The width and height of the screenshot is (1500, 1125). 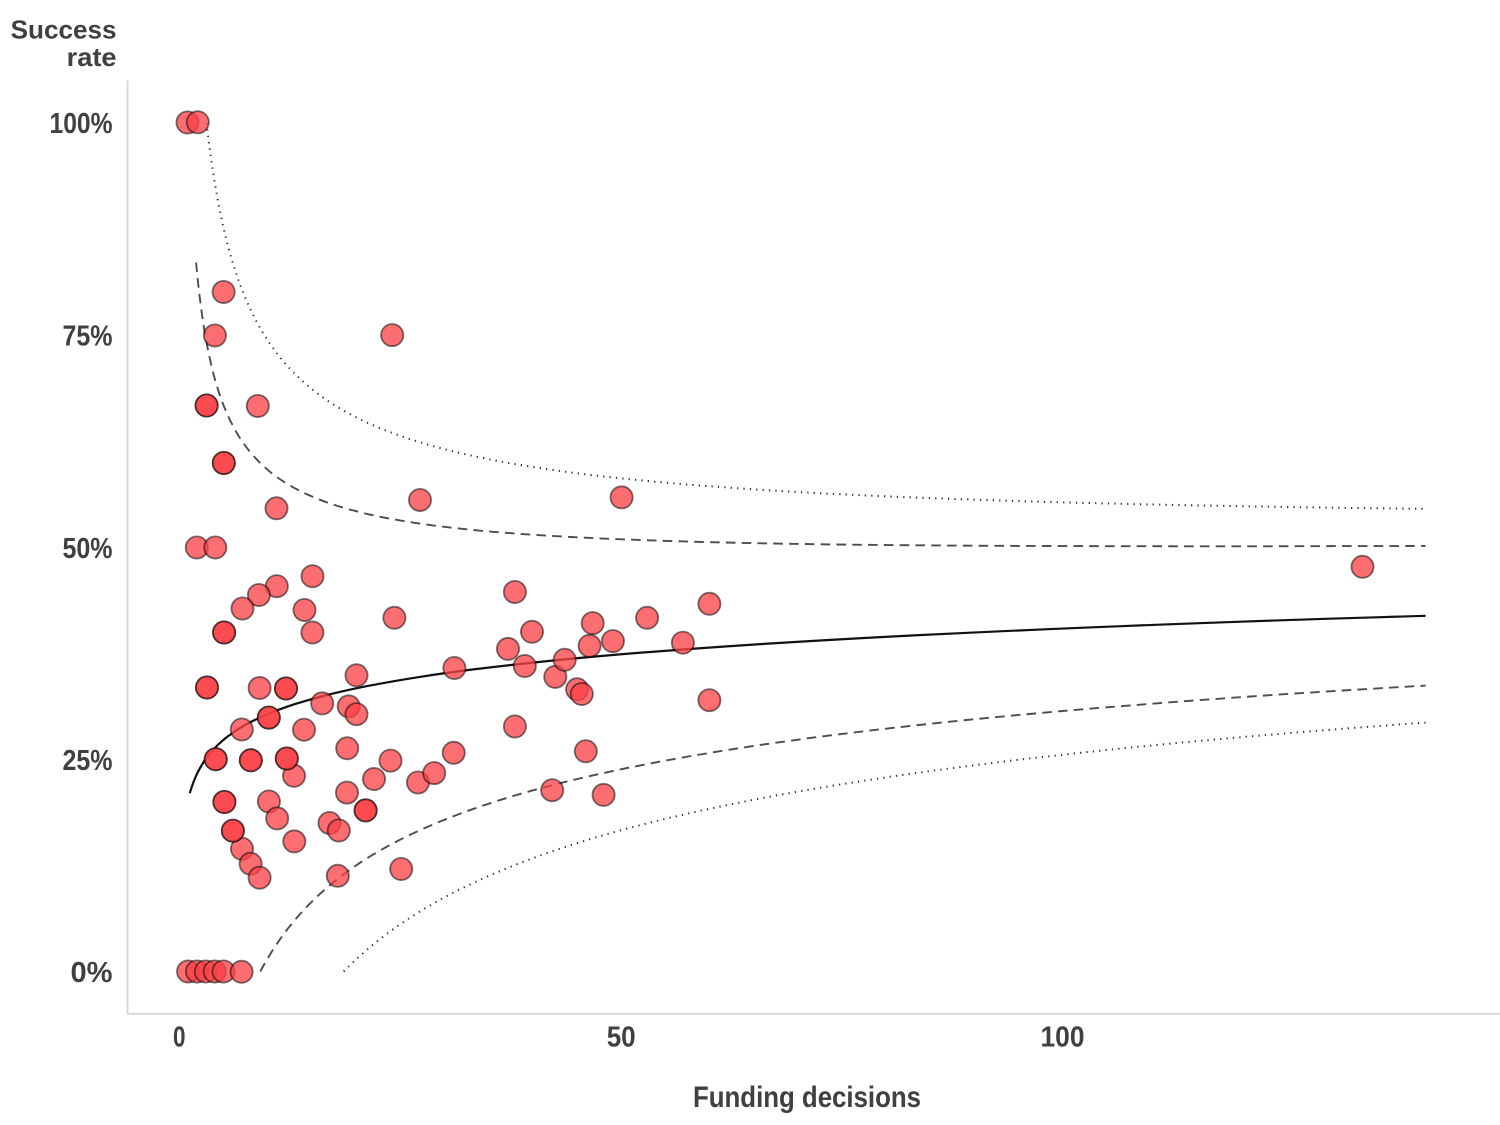 I want to click on svg-text: 0, so click(x=179, y=1038).